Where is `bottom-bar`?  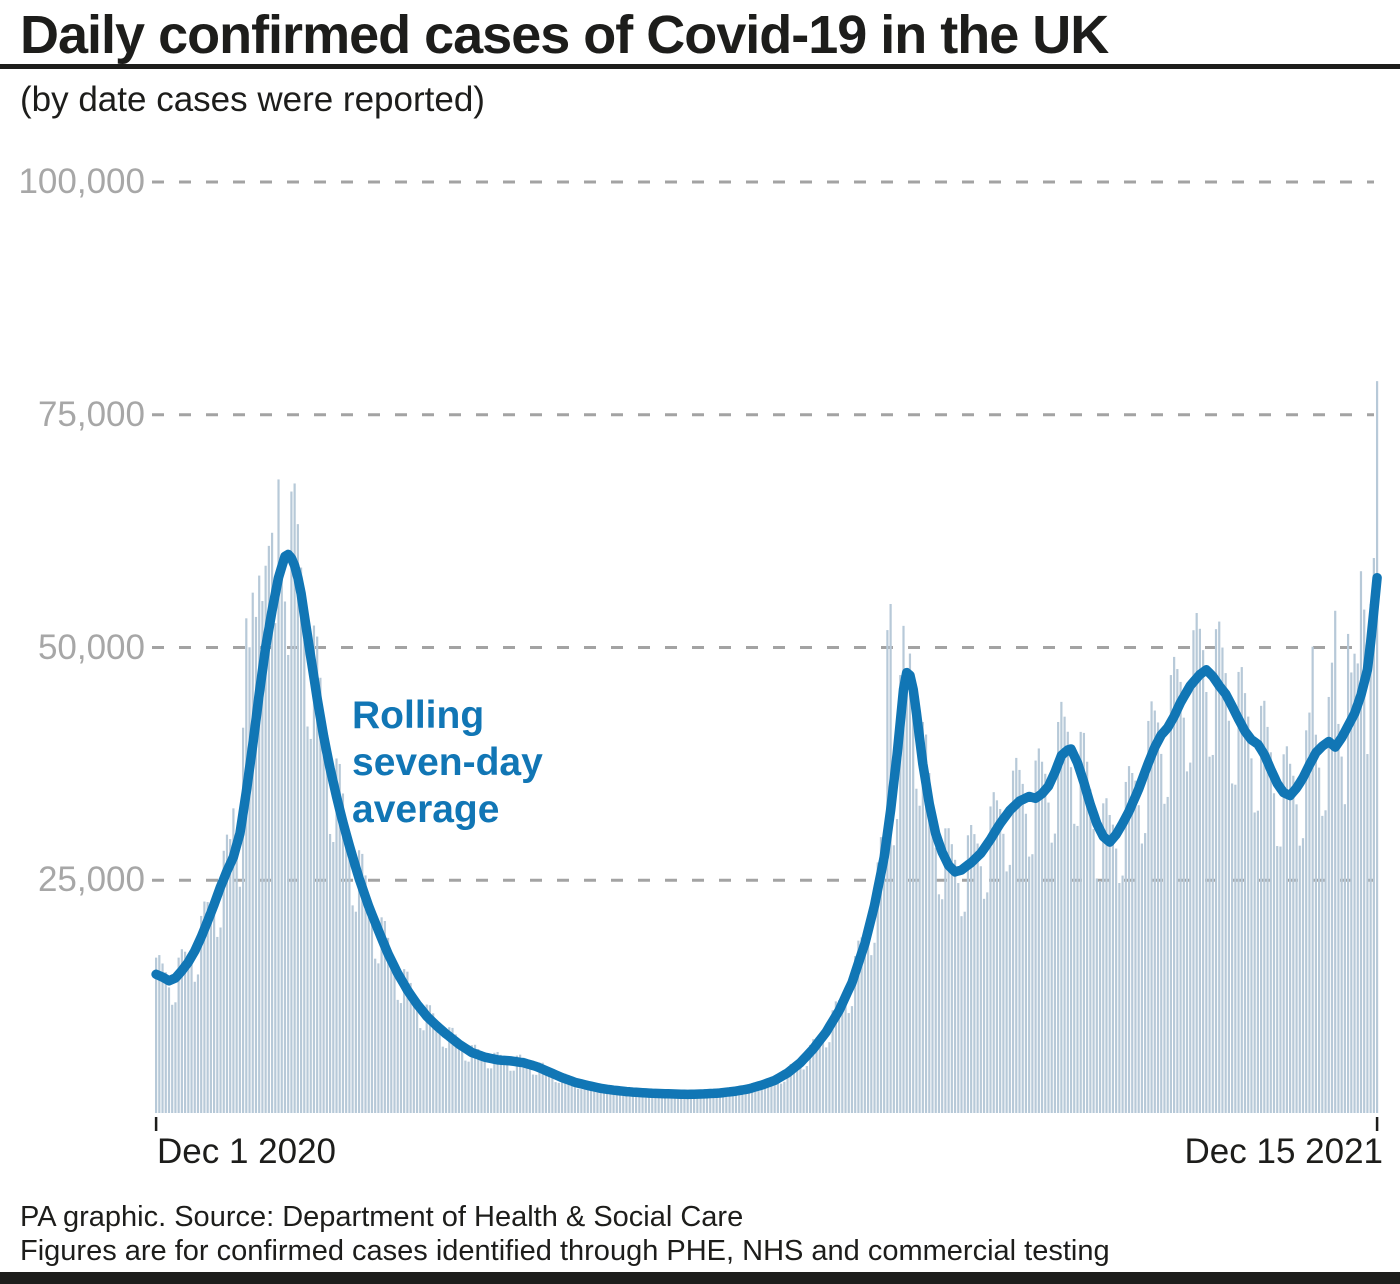
bottom-bar is located at coordinates (700, 1278).